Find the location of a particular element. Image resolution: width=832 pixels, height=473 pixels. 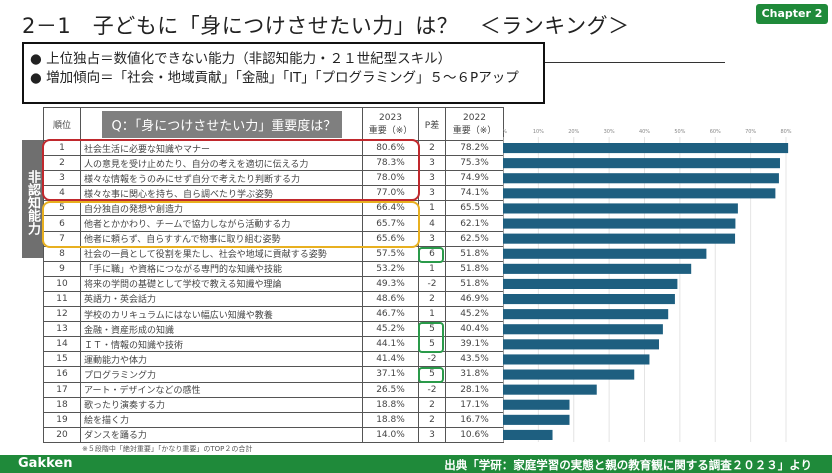

x-tick-label: 50% is located at coordinates (679, 132).